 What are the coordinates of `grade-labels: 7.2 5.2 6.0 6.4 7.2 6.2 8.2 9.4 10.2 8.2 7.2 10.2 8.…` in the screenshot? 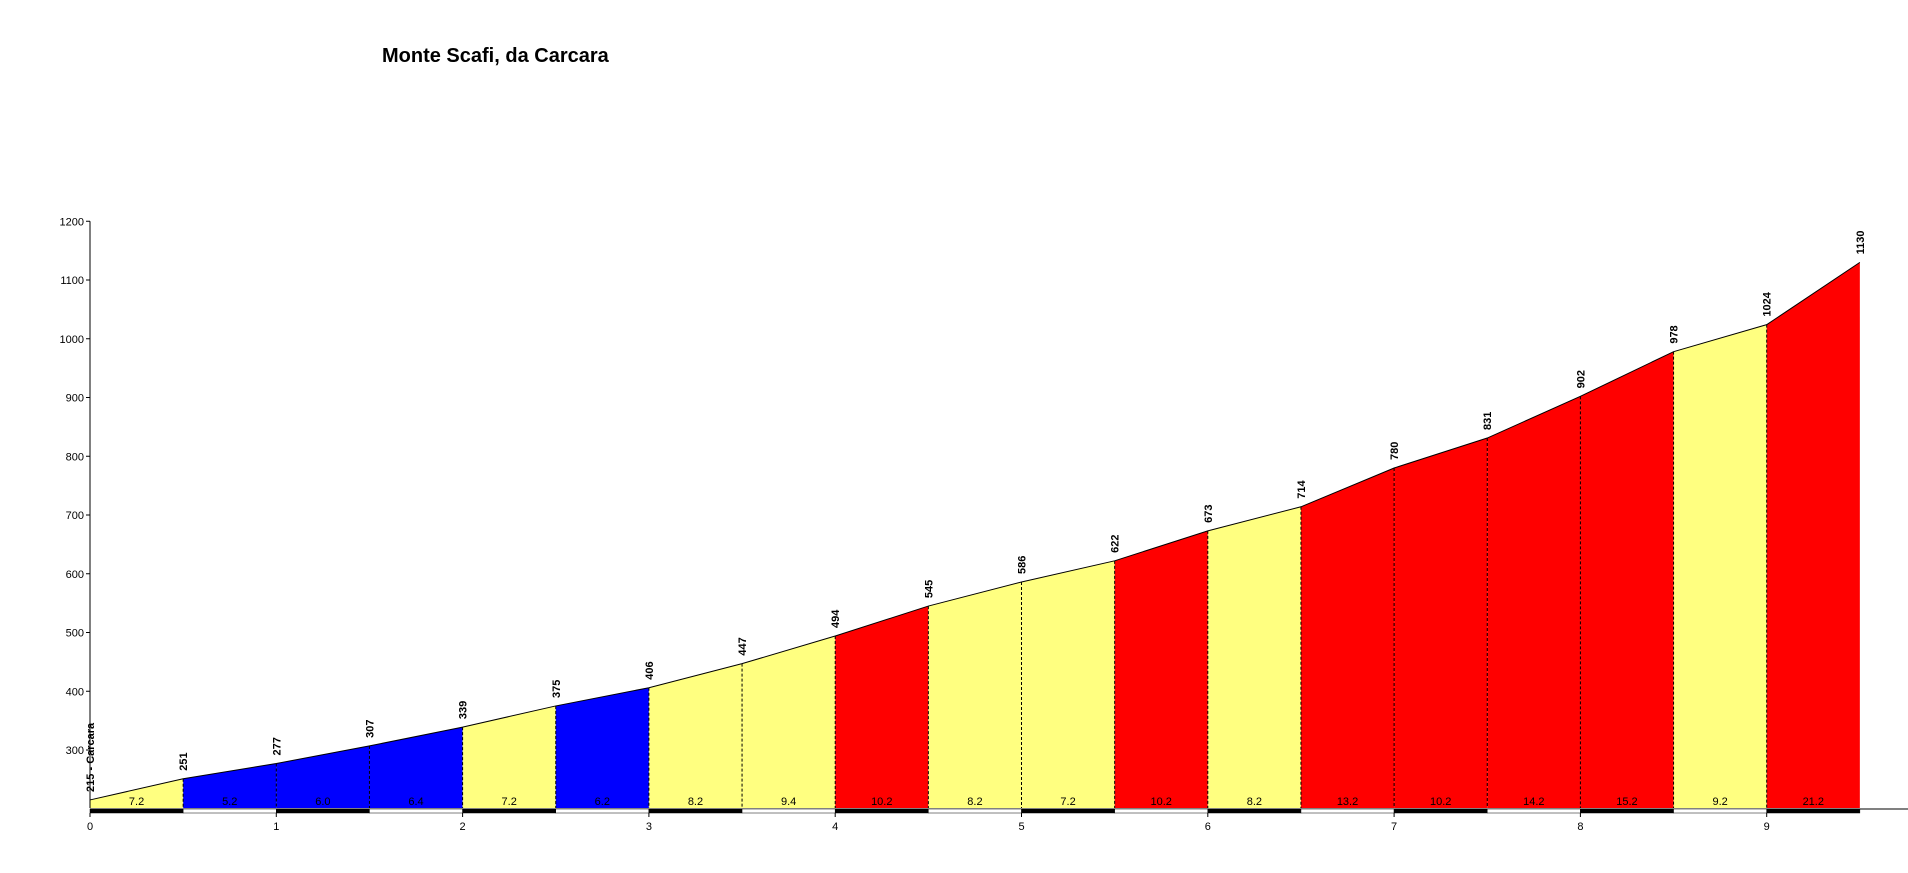 It's located at (976, 802).